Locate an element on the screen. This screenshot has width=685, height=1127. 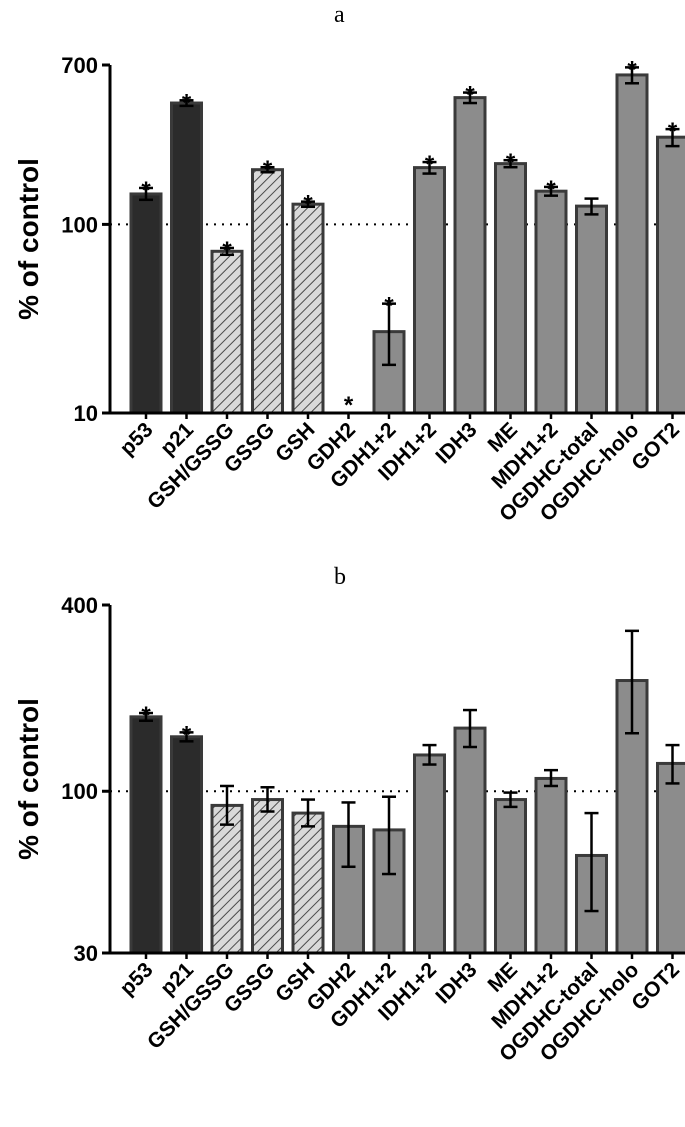
significance-star-OGDHC-holo: * is located at coordinates (632, 69).